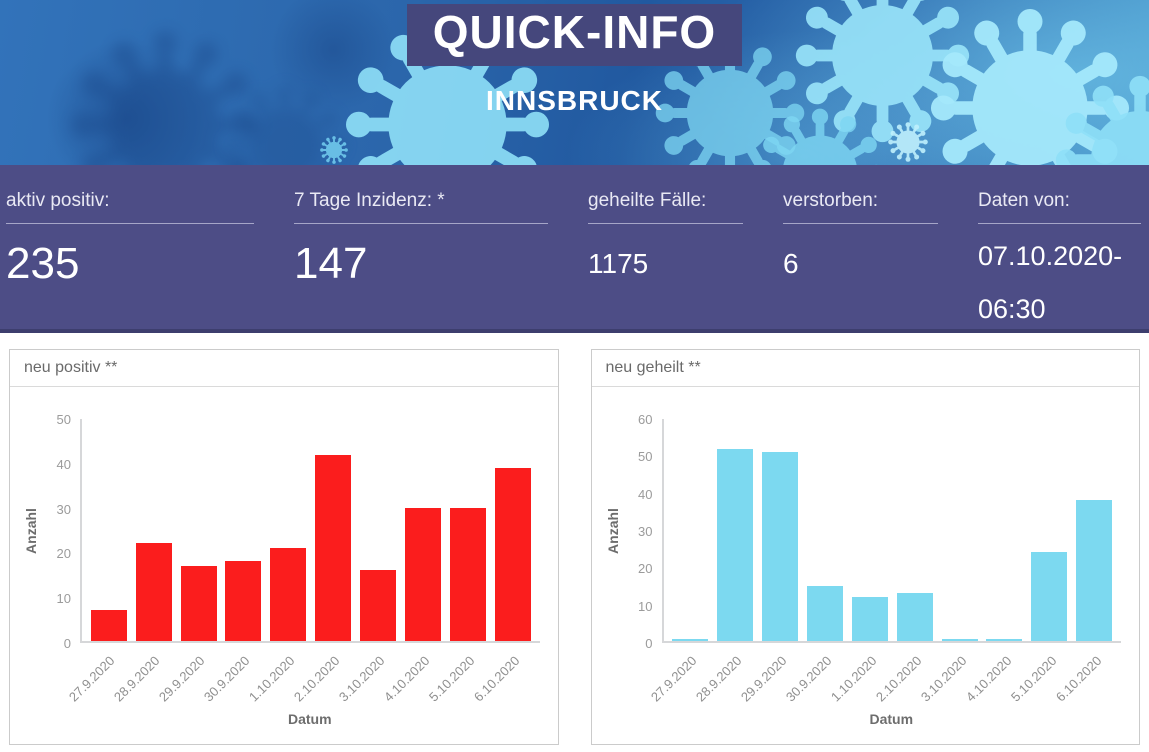 The height and width of the screenshot is (752, 1149). Describe the element at coordinates (679, 262) in the screenshot. I see `stat-geheilte-faelle: geheilte Fälle: 1175` at that location.